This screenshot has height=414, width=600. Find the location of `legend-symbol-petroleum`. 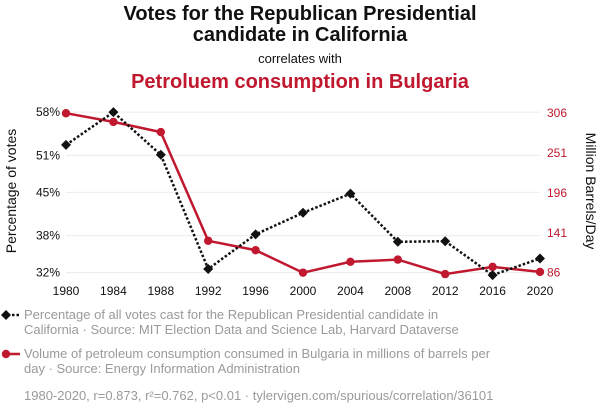

legend-symbol-petroleum is located at coordinates (10, 354).